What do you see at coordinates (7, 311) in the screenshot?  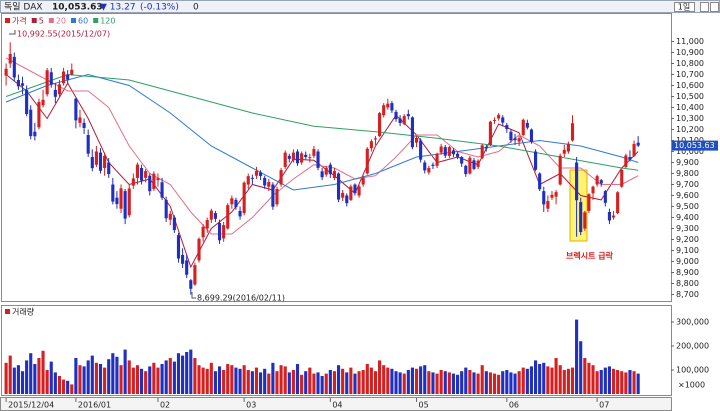 I see `volume-legend-swatch` at bounding box center [7, 311].